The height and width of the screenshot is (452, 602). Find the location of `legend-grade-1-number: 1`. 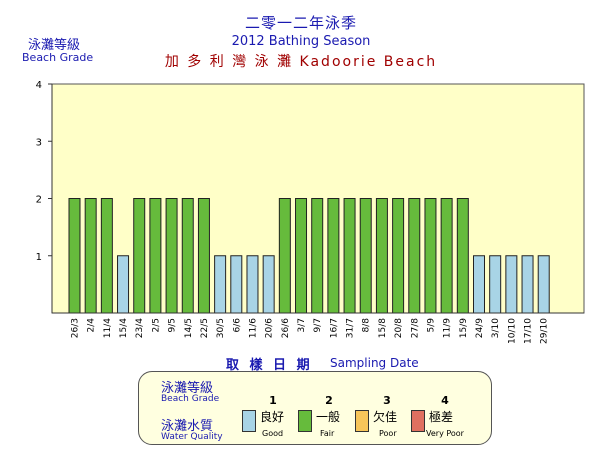

legend-grade-1-number: 1 is located at coordinates (273, 400).